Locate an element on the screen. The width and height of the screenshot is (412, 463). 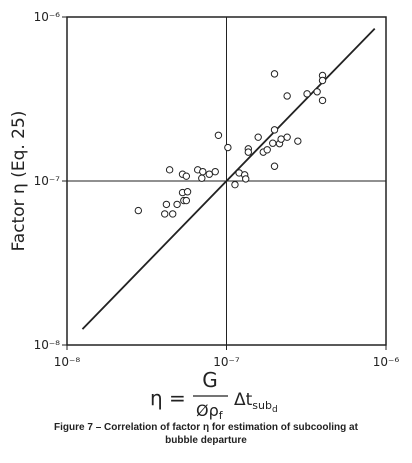
x-label-delta: Δtsubd is located at coordinates (256, 402).